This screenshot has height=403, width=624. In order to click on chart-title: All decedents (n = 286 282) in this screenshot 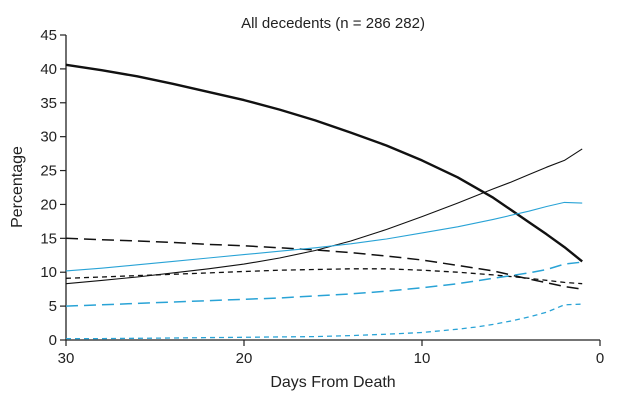, I will do `click(333, 23)`.